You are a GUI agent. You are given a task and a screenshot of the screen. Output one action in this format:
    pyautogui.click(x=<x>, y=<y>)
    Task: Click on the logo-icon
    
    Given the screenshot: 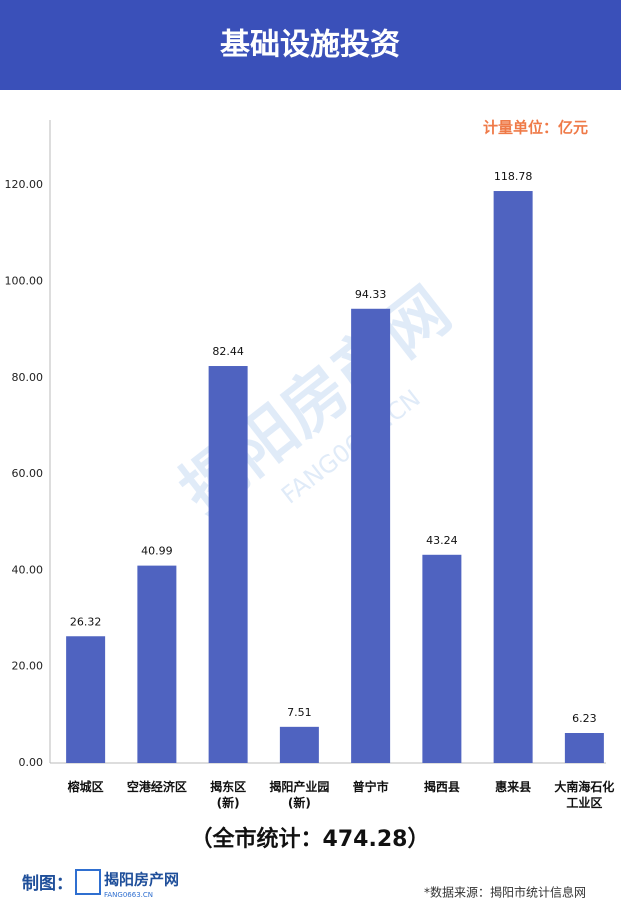 What is the action you would take?
    pyautogui.click(x=88, y=882)
    